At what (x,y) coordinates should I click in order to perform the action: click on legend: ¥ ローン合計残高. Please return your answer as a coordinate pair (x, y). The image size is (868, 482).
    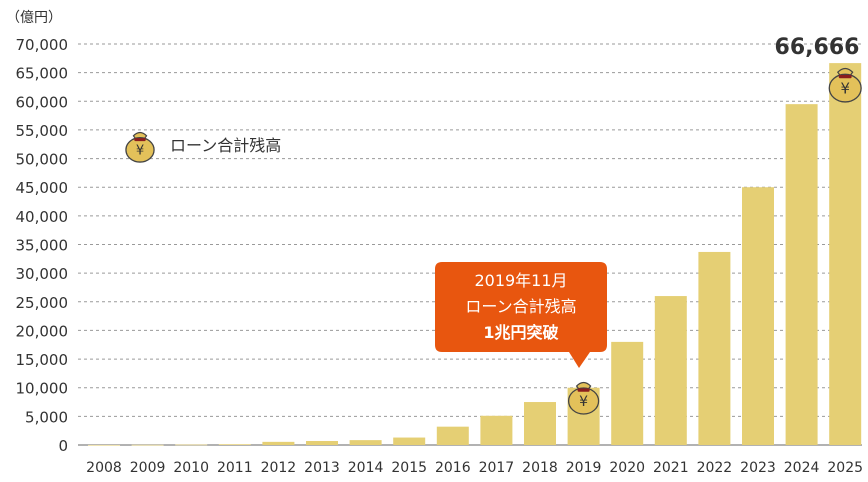
    Looking at the image, I should click on (203, 147).